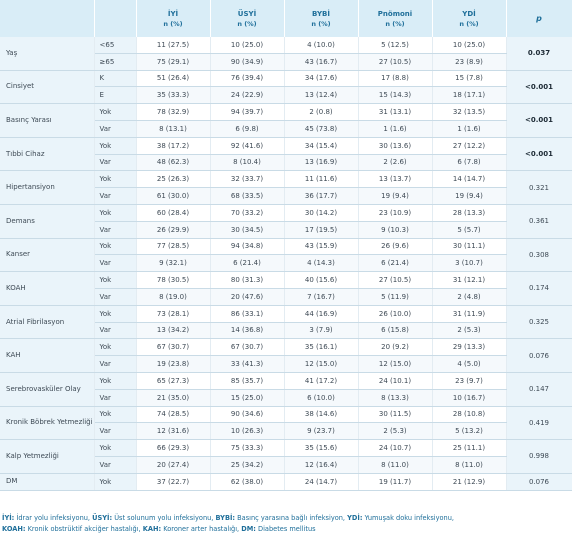  I want to click on value-cell: 26 (10.0), so click(395, 314).